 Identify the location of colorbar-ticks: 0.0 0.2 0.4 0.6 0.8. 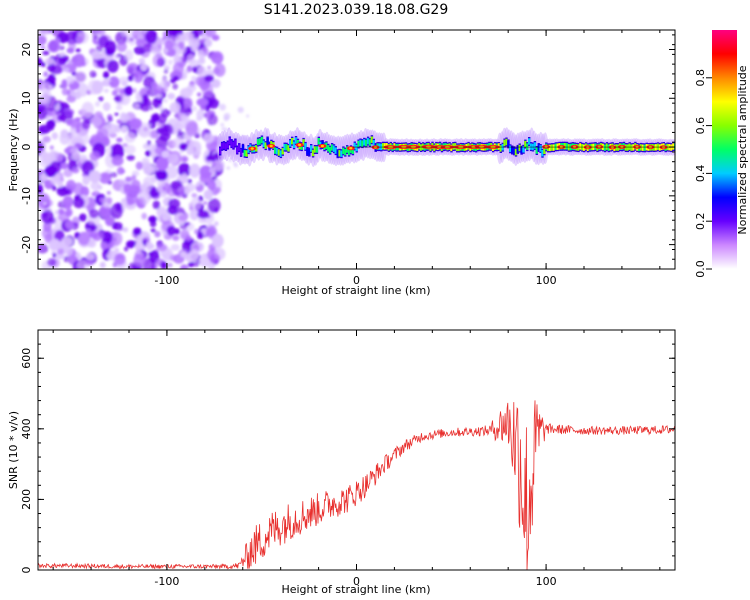
(703, 173).